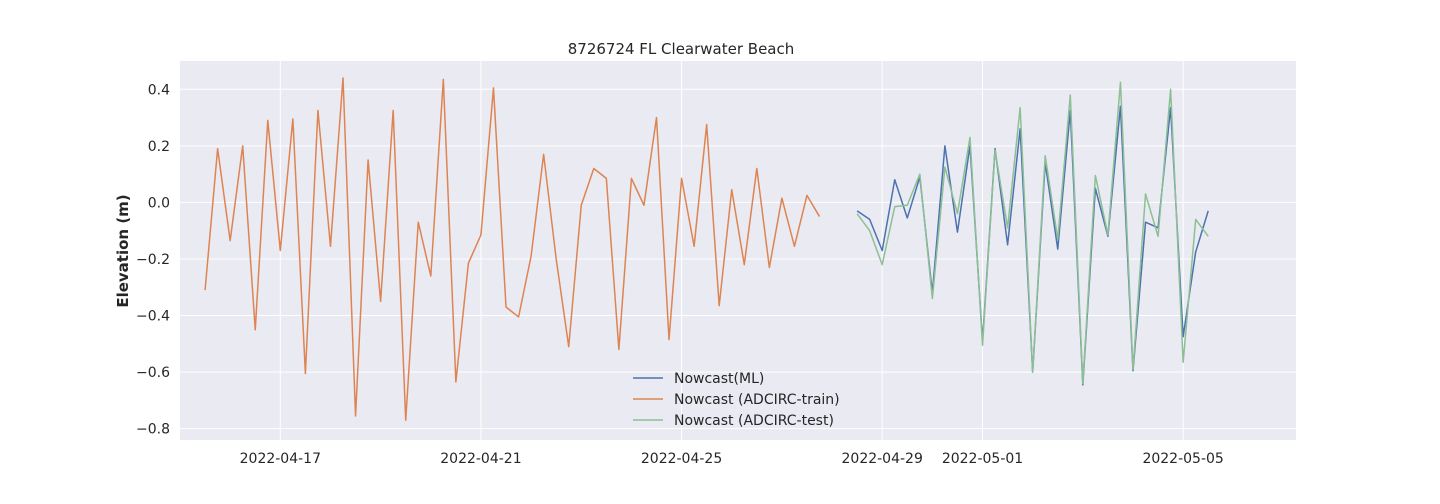 This screenshot has width=1440, height=504. Describe the element at coordinates (754, 421) in the screenshot. I see `legend-label: Nowcast (ADCIRC-test)` at that location.